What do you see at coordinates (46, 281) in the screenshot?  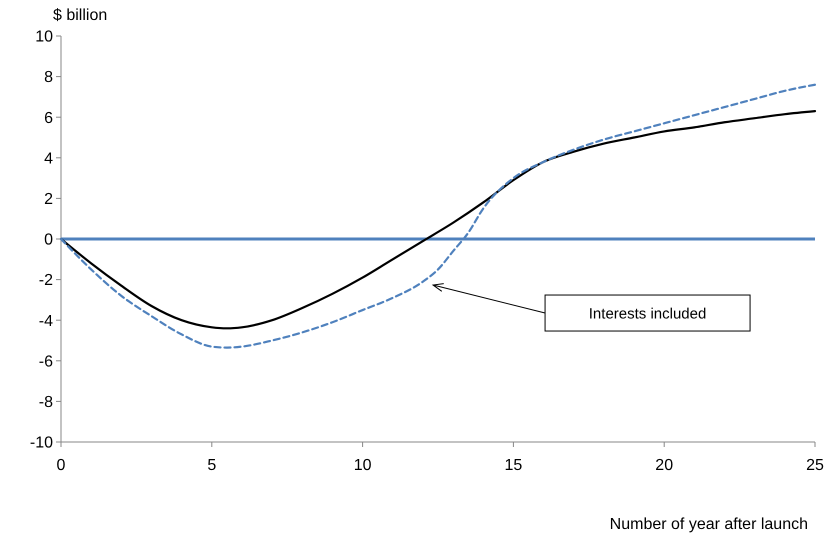 I see `y-tick-label: -2` at bounding box center [46, 281].